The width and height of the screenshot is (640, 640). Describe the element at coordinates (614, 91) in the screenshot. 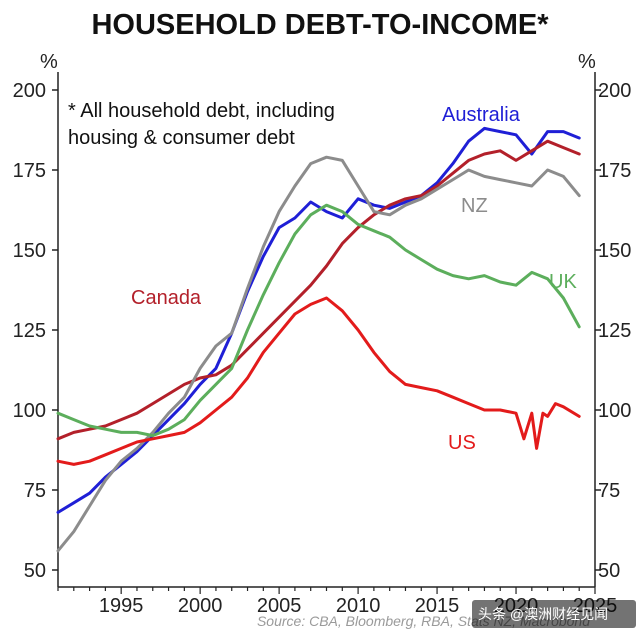

I see `y-tick-label-right: 200` at that location.